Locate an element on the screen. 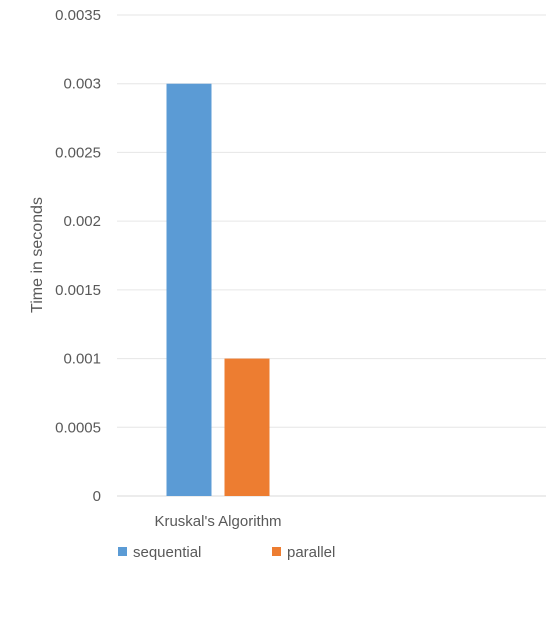 Image resolution: width=546 pixels, height=617 pixels. y-tick-label: 0.0005 is located at coordinates (78, 427).